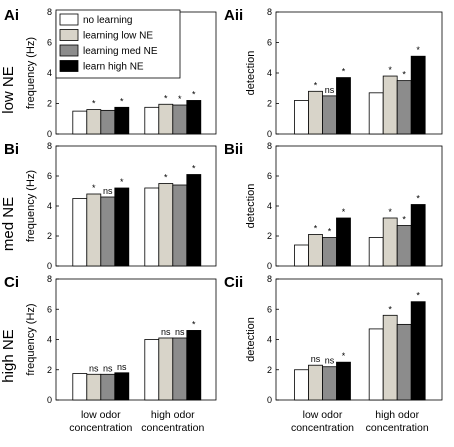  I want to click on row-label-low-ne: low NE, so click(8, 90).